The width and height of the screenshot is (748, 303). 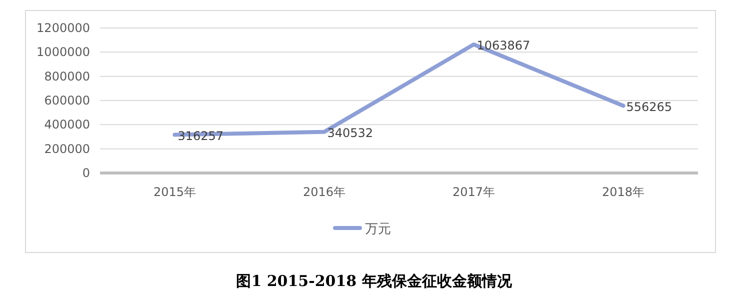 What do you see at coordinates (324, 192) in the screenshot?
I see `x-tick-label: 2016年` at bounding box center [324, 192].